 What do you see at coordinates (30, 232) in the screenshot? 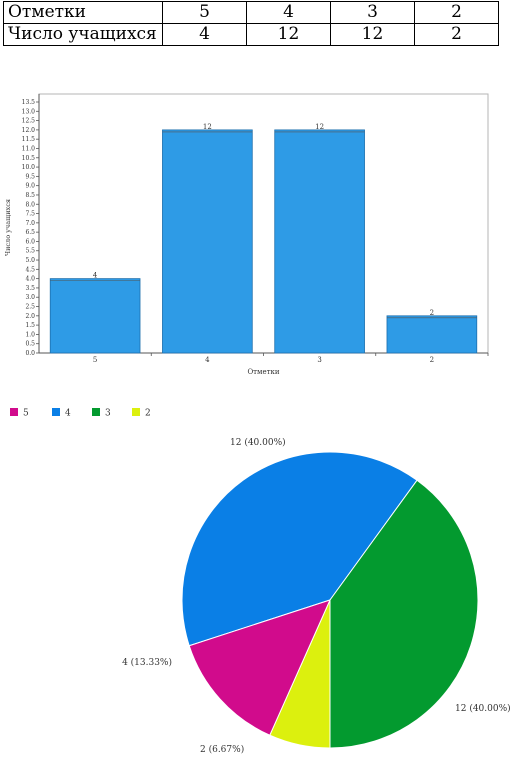
I see `y-tick-label: 6.5` at bounding box center [30, 232].